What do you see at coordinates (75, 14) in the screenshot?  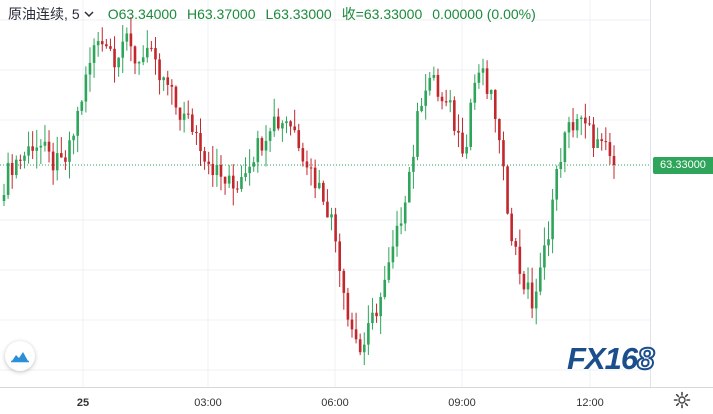 I see `interval-label: 5` at bounding box center [75, 14].